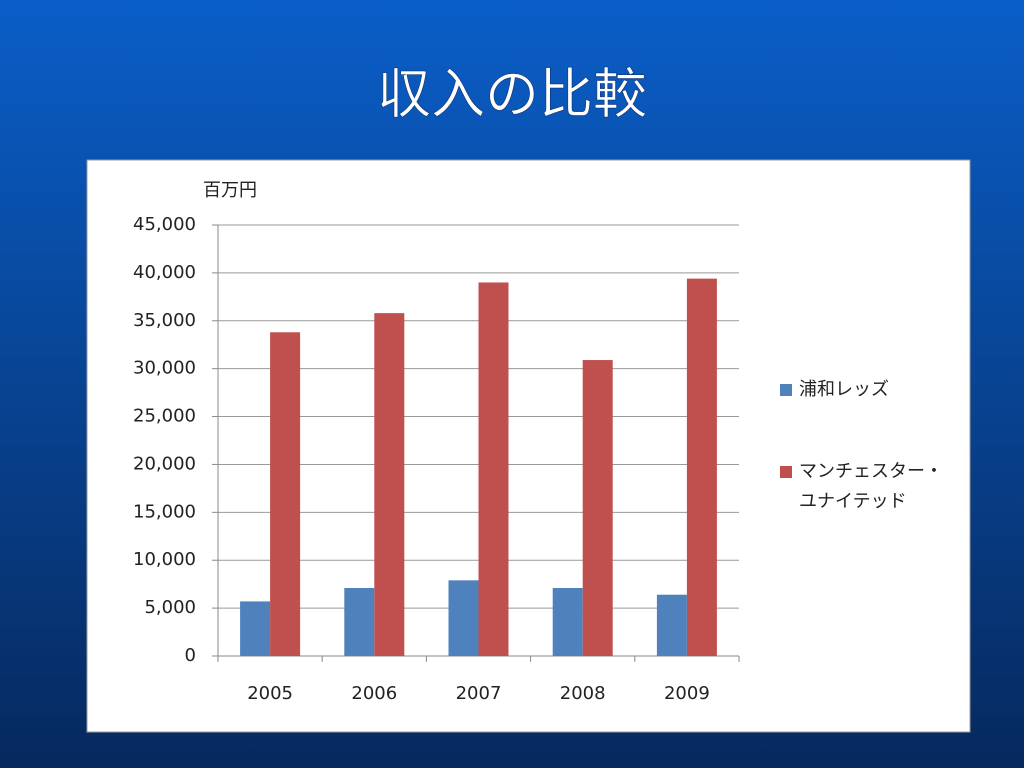 The width and height of the screenshot is (1024, 768). What do you see at coordinates (374, 693) in the screenshot?
I see `x-tick-label: 2006` at bounding box center [374, 693].